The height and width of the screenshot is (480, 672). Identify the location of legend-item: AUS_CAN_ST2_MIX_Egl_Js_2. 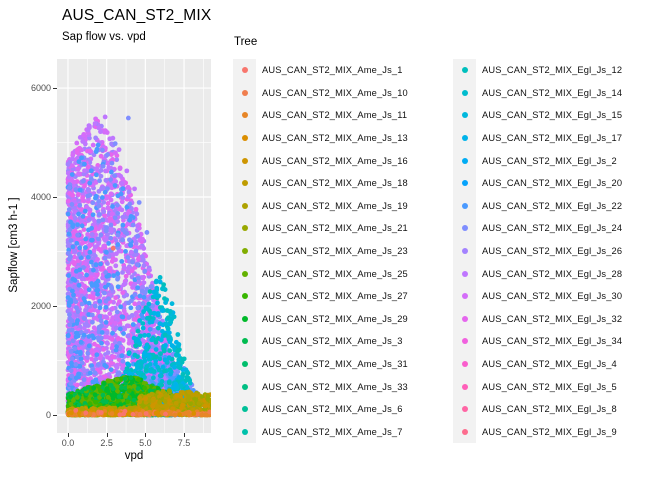
(537, 160).